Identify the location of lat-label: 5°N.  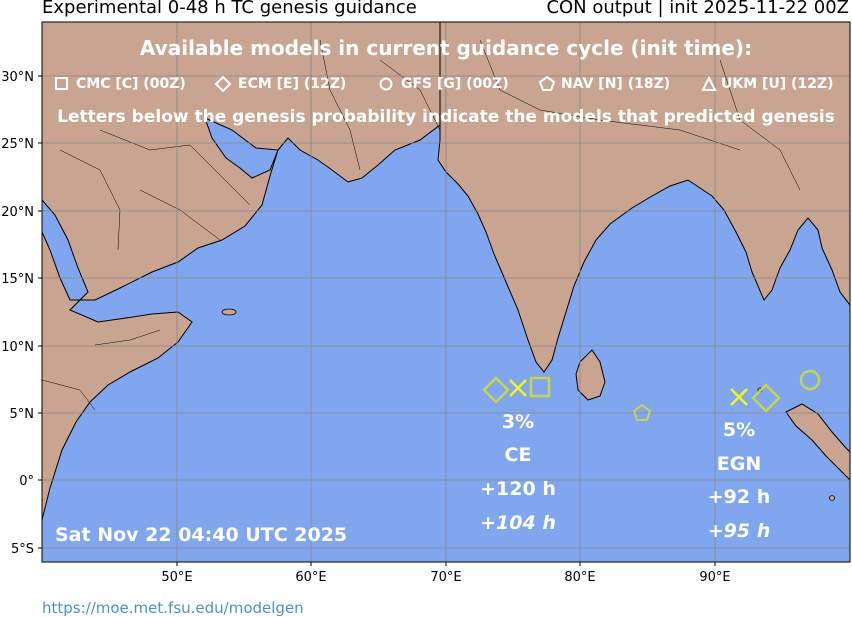
(22, 414).